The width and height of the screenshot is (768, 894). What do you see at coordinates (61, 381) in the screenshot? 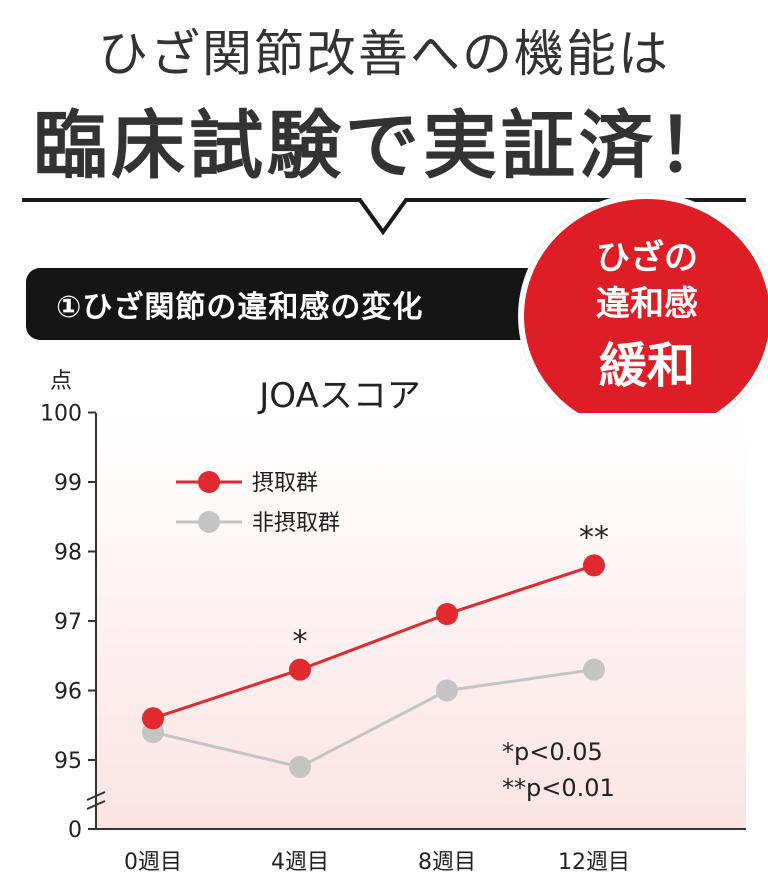
I see `y-axis-unit-label: 点` at bounding box center [61, 381].